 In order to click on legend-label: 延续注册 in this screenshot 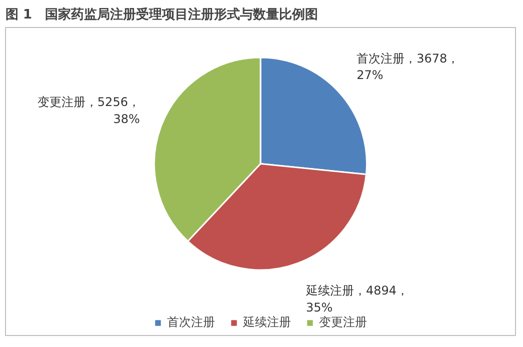, I will do `click(267, 322)`.